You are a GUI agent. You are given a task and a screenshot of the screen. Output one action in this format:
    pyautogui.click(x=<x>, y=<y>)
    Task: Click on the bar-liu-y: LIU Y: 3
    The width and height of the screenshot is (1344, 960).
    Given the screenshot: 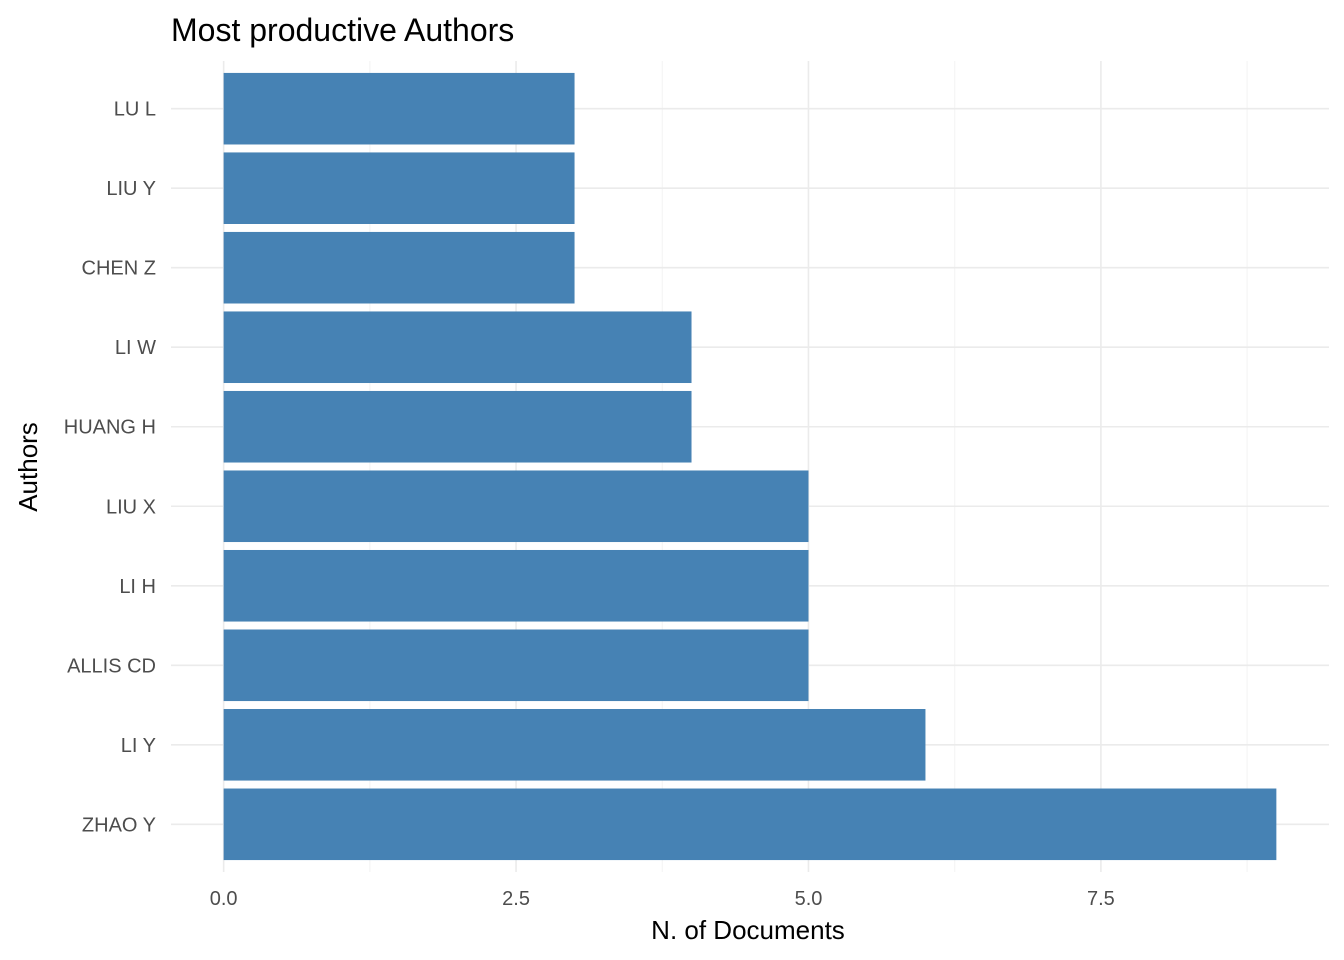 What is the action you would take?
    pyautogui.click(x=399, y=188)
    